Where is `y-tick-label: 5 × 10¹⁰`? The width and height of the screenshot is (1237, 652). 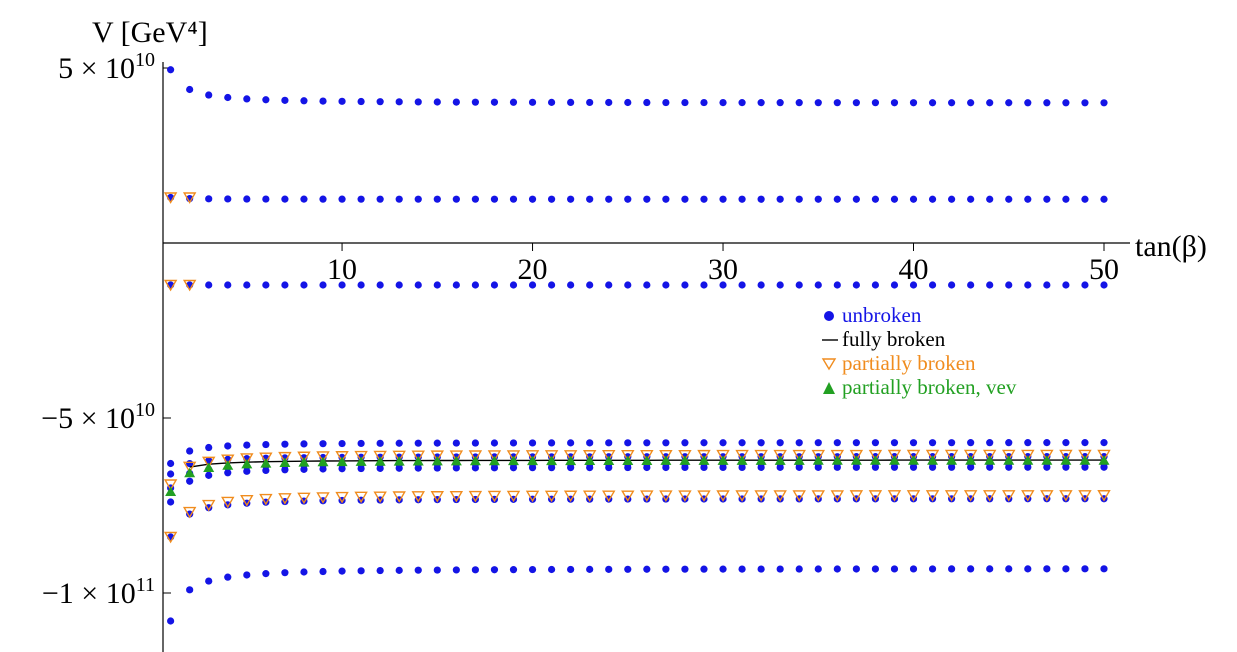 y-tick-label: 5 × 10¹⁰ is located at coordinates (106, 67).